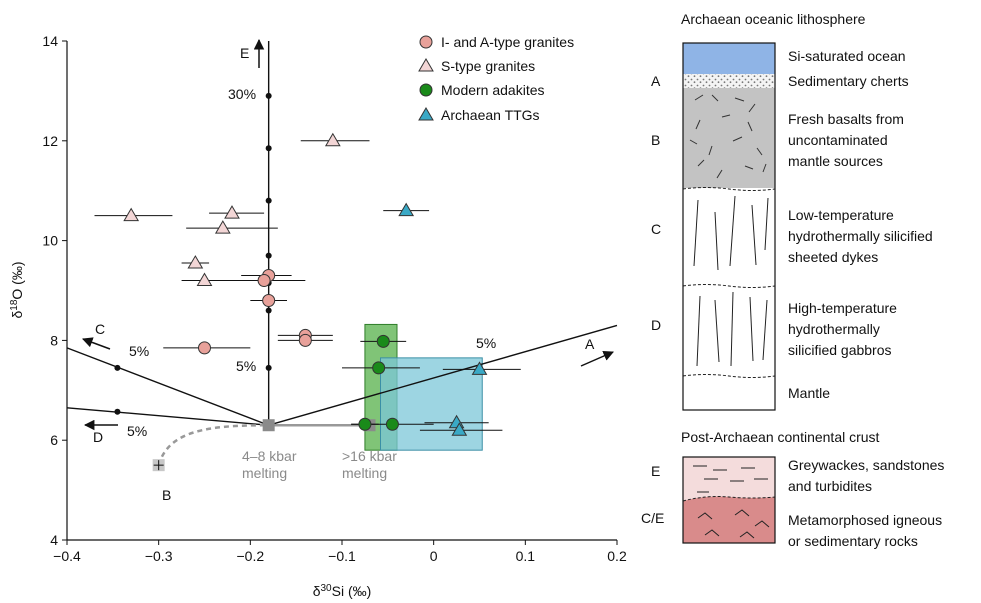  I want to click on y-tick-label: 10, so click(50, 241).